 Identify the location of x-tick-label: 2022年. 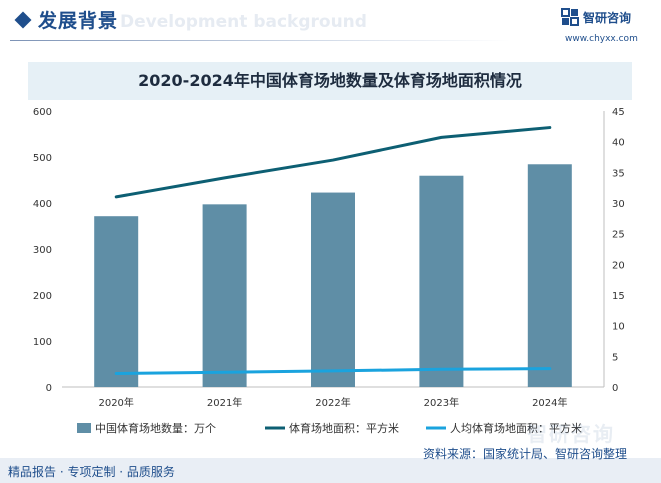
(332, 402).